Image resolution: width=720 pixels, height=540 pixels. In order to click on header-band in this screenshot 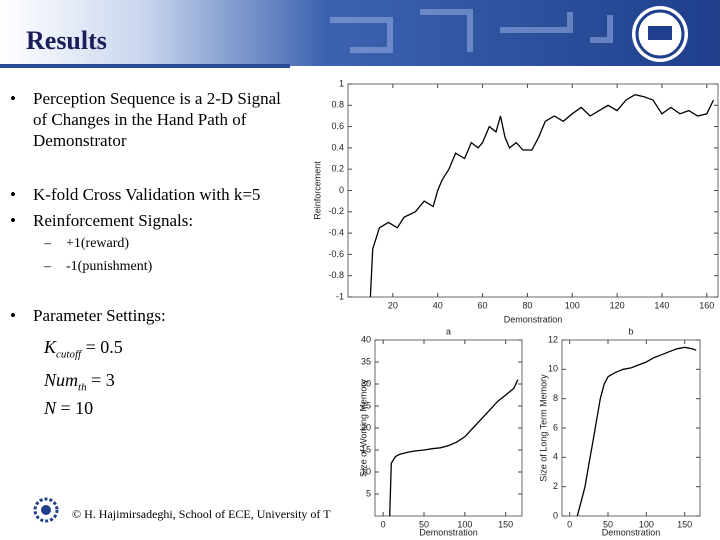, I will do `click(360, 33)`.